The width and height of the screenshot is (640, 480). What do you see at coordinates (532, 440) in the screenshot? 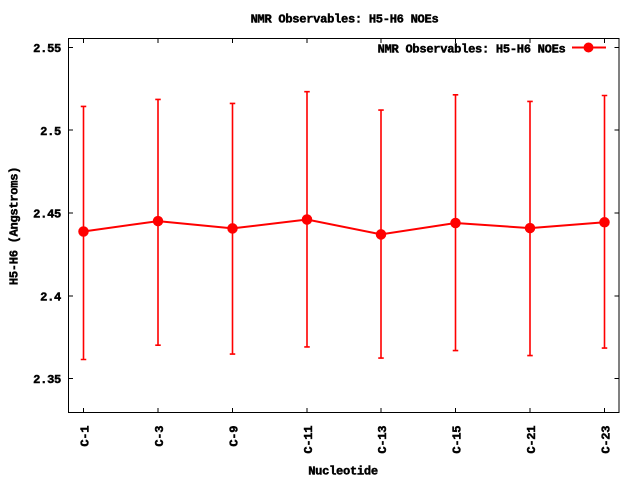
I see `svg-text: C-21` at bounding box center [532, 440].